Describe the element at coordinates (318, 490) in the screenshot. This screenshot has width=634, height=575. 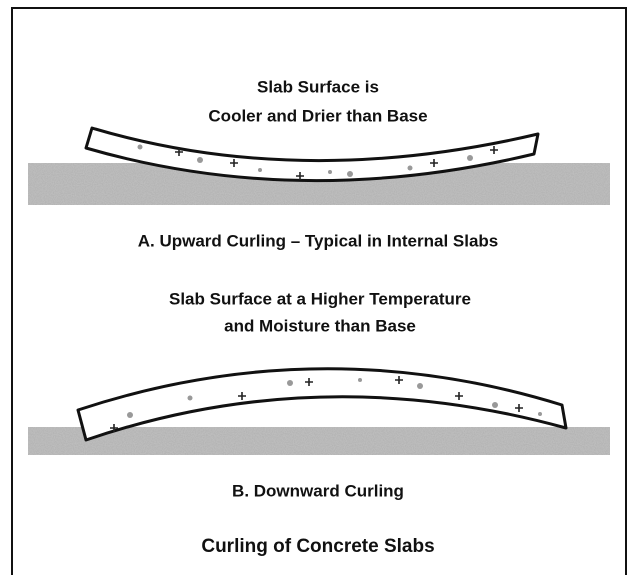
I see `caption: B. Downward Curling` at that location.